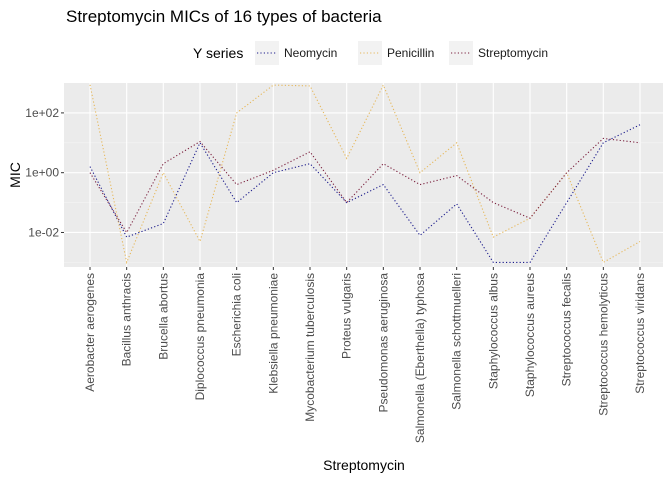 Image resolution: width=672 pixels, height=480 pixels. I want to click on legend-item-penicillin: Penicillin, so click(396, 53).